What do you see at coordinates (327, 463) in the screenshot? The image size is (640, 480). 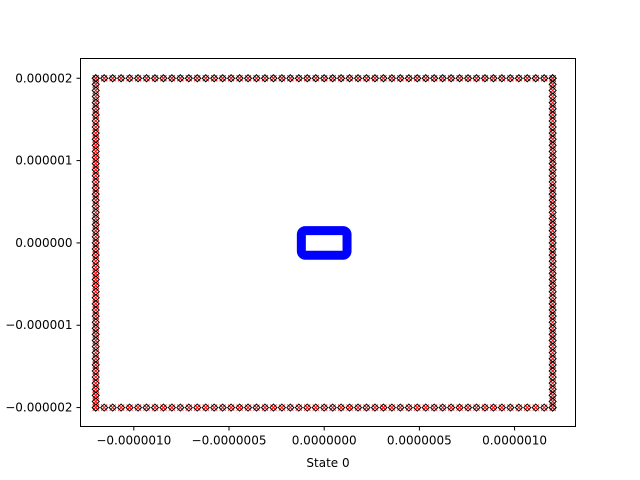 I see `x-axis-label: State 0` at bounding box center [327, 463].